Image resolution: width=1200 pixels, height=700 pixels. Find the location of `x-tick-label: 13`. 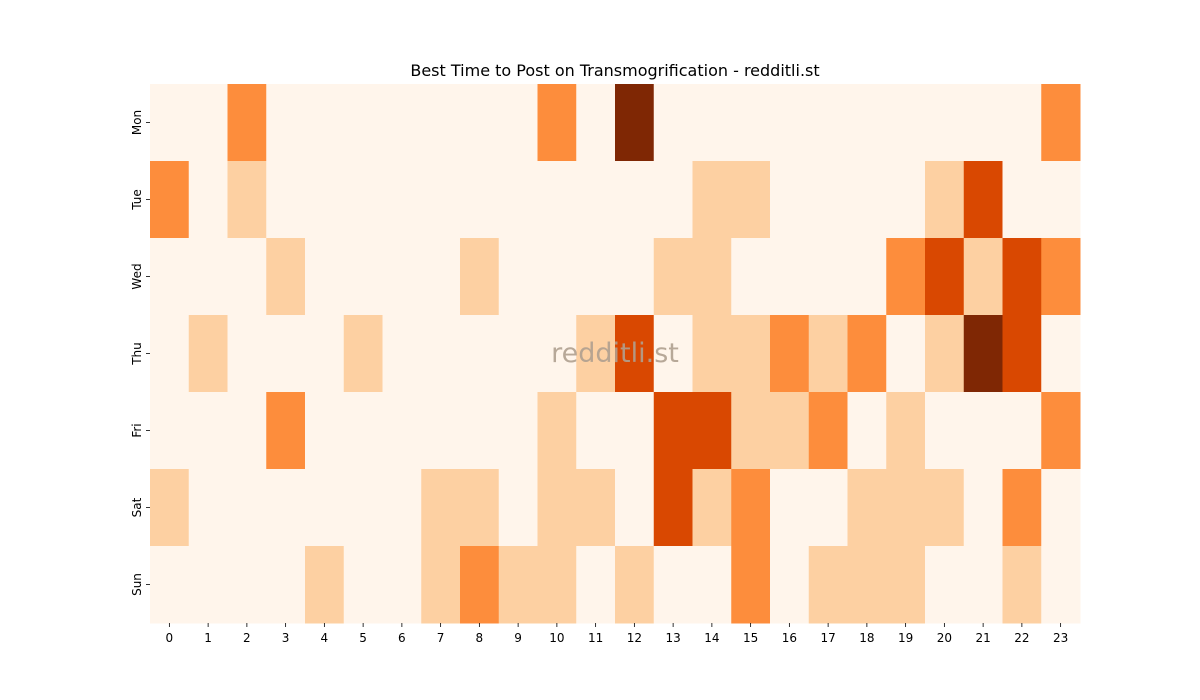

x-tick-label: 13 is located at coordinates (672, 638).